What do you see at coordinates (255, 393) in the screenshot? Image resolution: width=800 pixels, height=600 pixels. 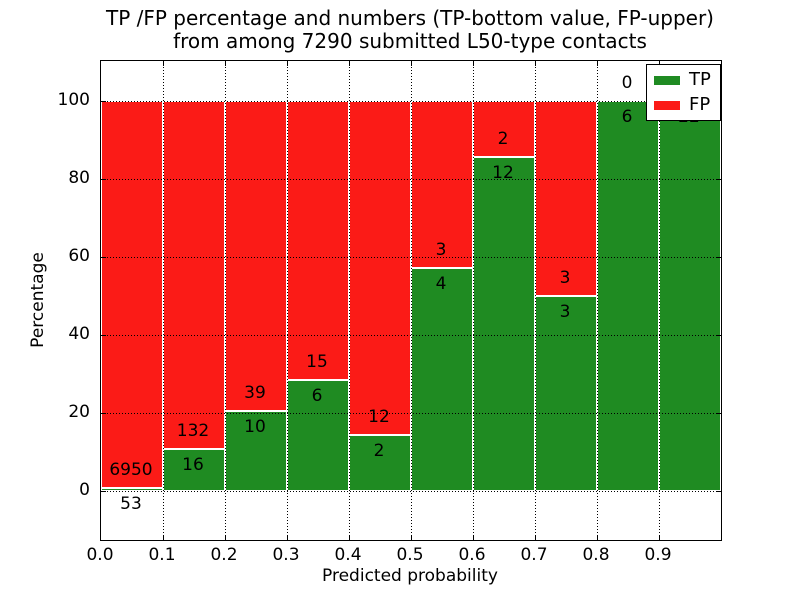 I see `fp-count-label: 39` at bounding box center [255, 393].